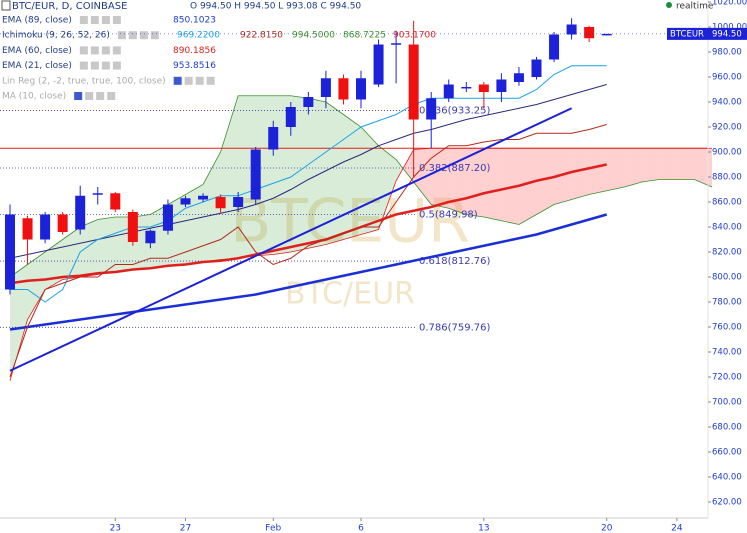  Describe the element at coordinates (727, 103) in the screenshot. I see `y-tick-label: 940.00` at that location.